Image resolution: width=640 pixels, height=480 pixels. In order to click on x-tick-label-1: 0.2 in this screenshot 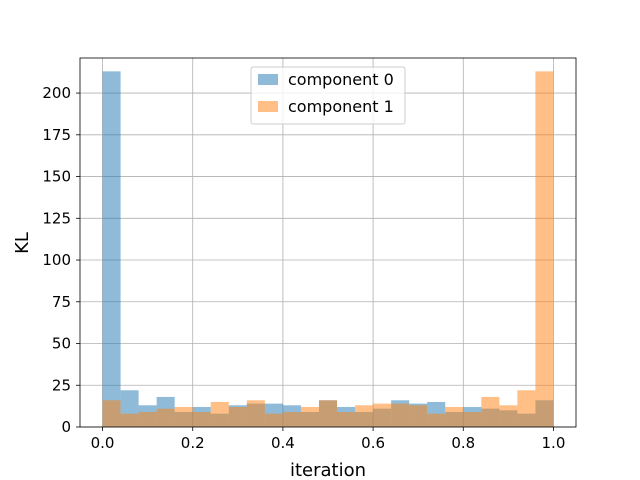, I will do `click(193, 443)`.